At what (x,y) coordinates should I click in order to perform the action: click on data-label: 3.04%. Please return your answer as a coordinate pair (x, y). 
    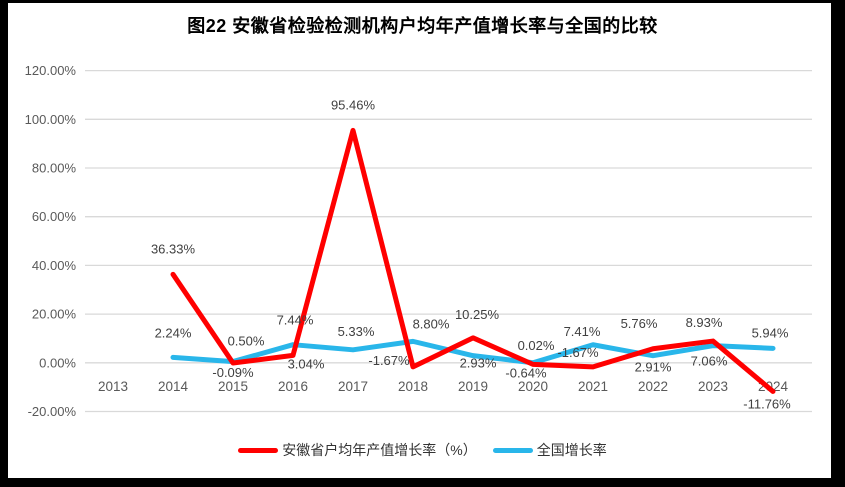
    Looking at the image, I should click on (306, 363).